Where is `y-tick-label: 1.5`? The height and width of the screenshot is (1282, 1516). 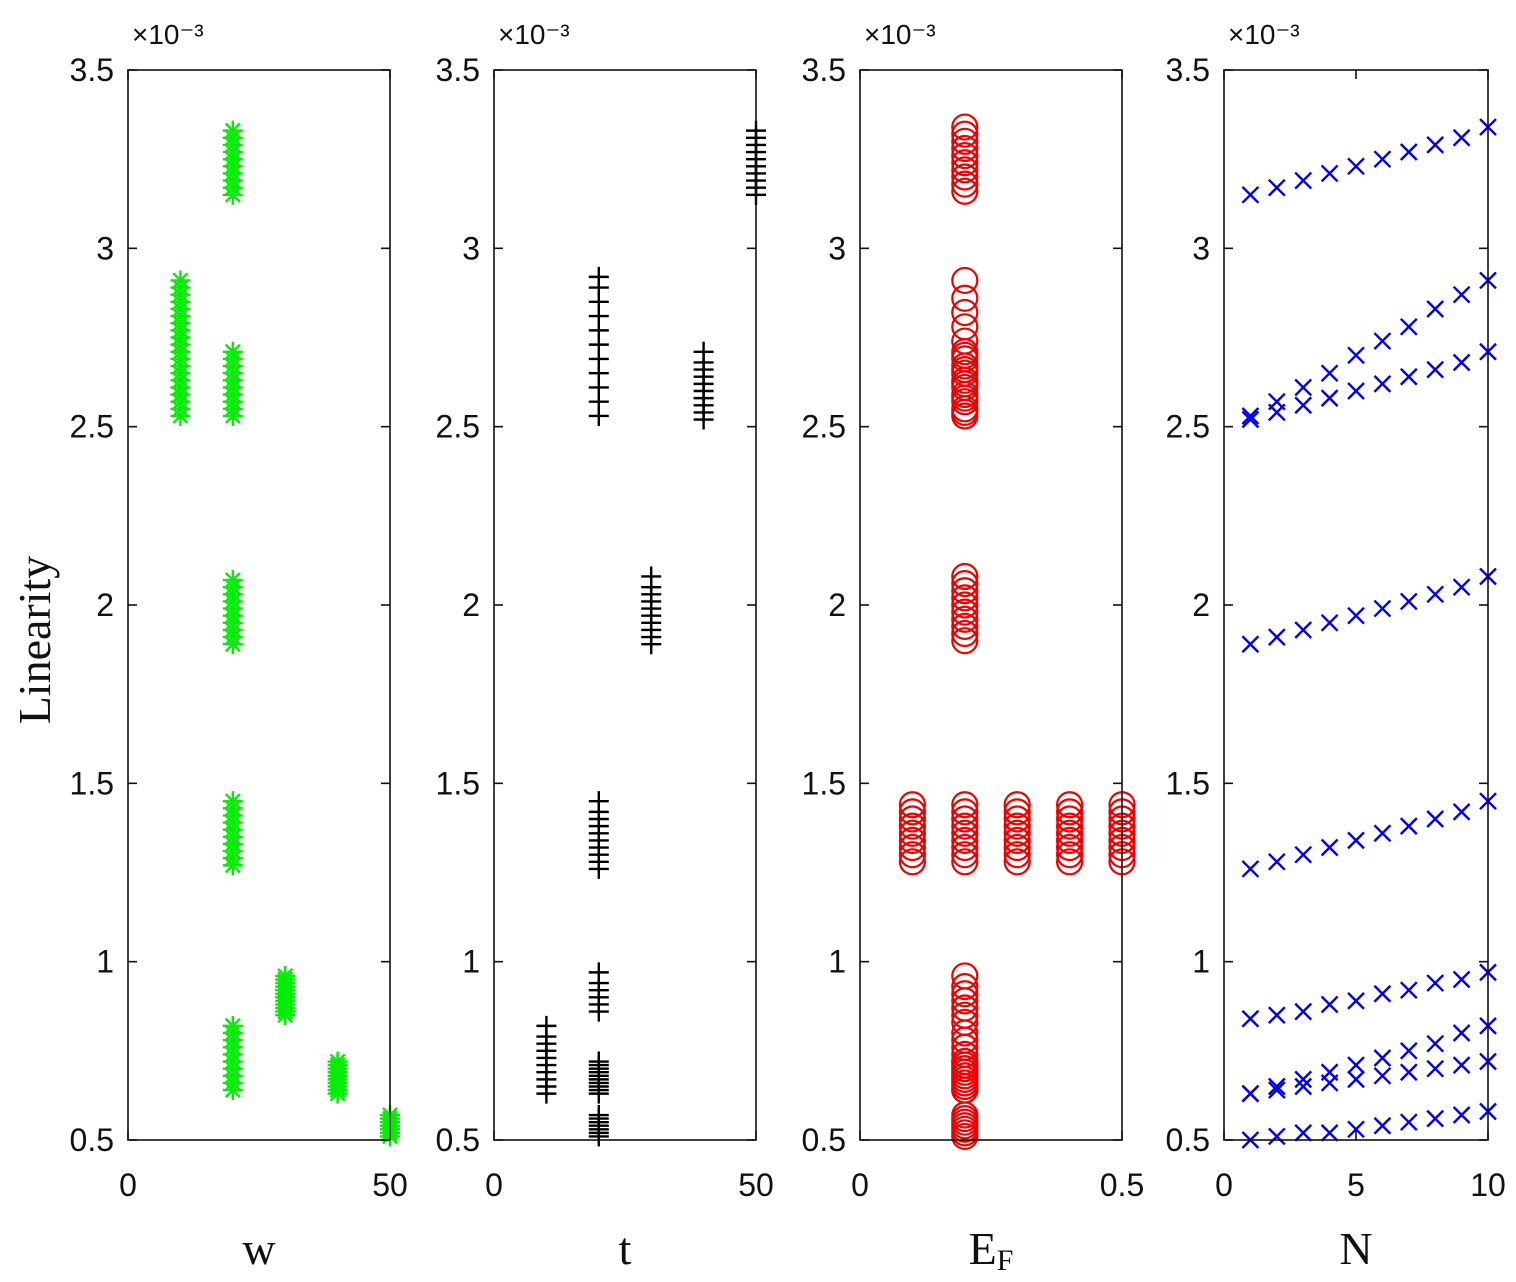
y-tick-label: 1.5 is located at coordinates (458, 783).